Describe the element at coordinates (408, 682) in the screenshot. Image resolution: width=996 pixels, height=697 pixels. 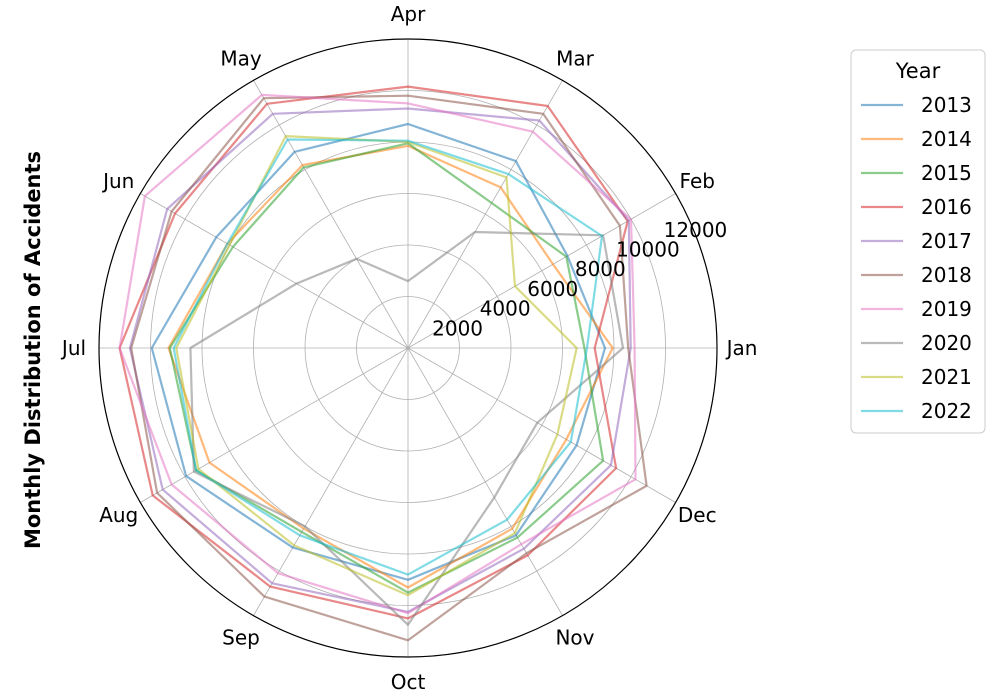
I see `month-label-oct: Oct` at that location.